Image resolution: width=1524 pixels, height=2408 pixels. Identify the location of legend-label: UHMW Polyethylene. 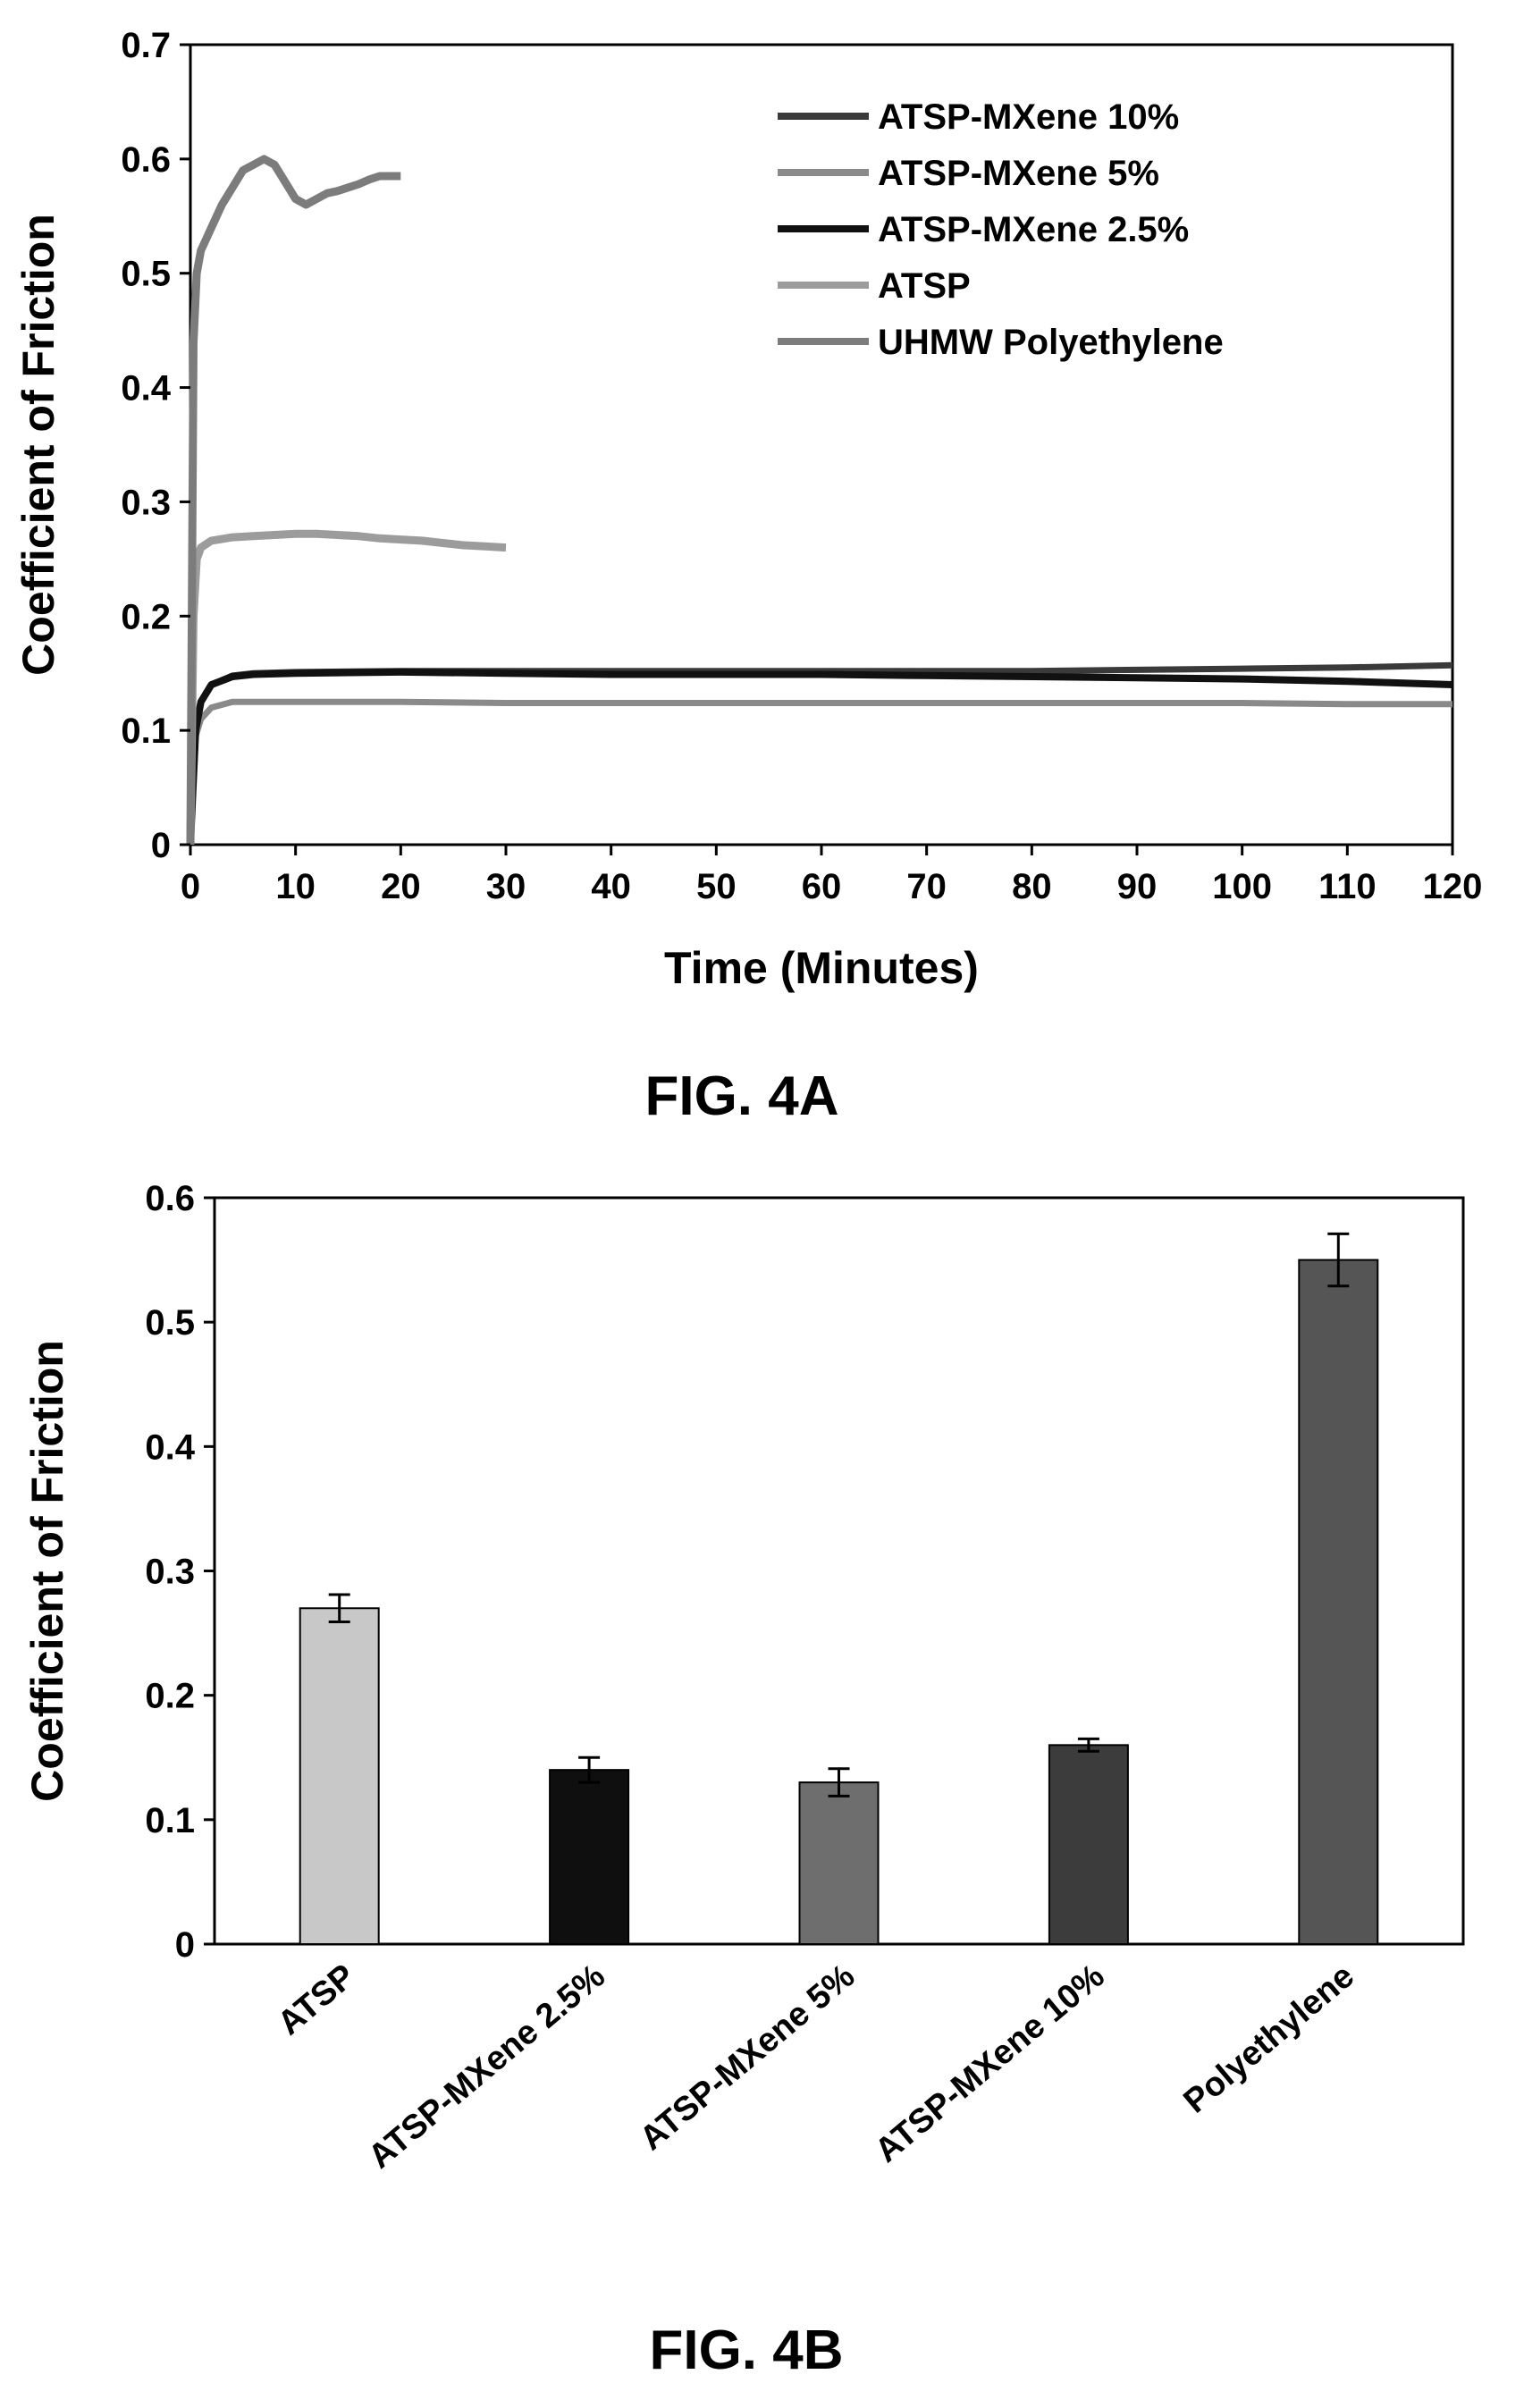
(1051, 343).